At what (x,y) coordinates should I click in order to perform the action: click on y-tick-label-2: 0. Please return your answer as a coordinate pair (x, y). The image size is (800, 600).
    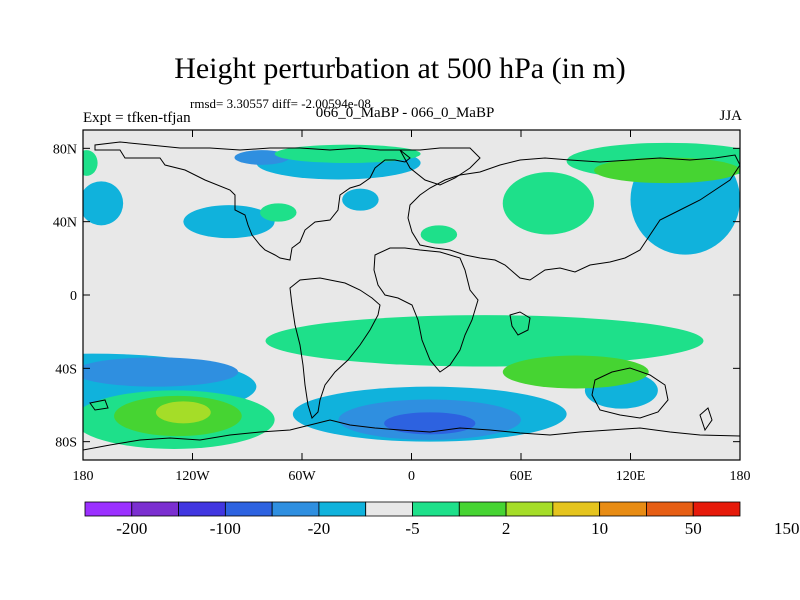
    Looking at the image, I should click on (73, 296).